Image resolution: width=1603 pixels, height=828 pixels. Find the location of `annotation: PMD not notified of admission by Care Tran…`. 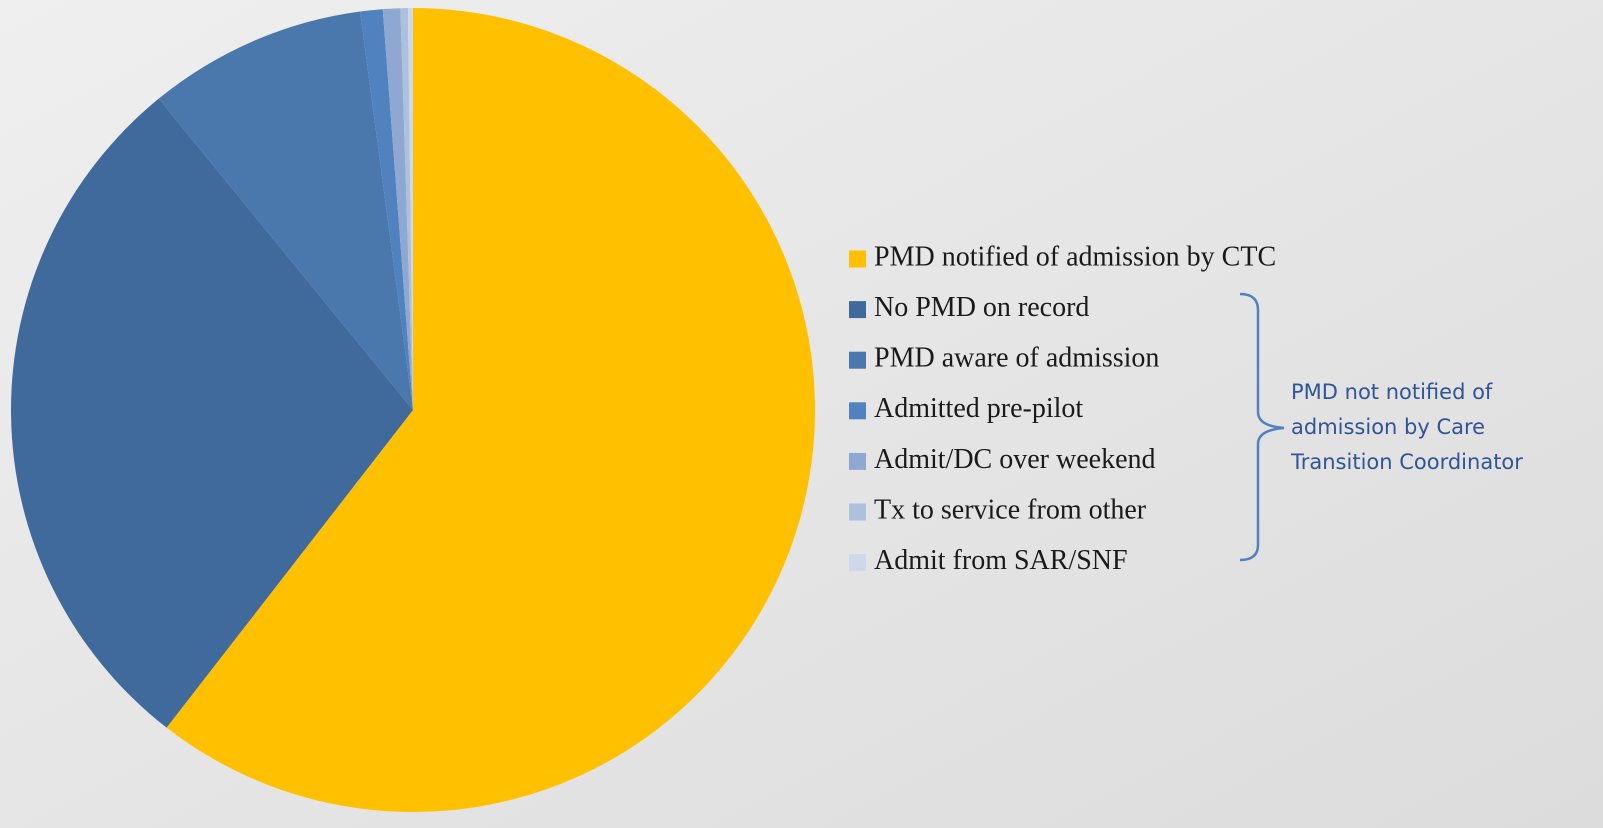

annotation: PMD not notified of admission by Care Tran… is located at coordinates (1406, 427).